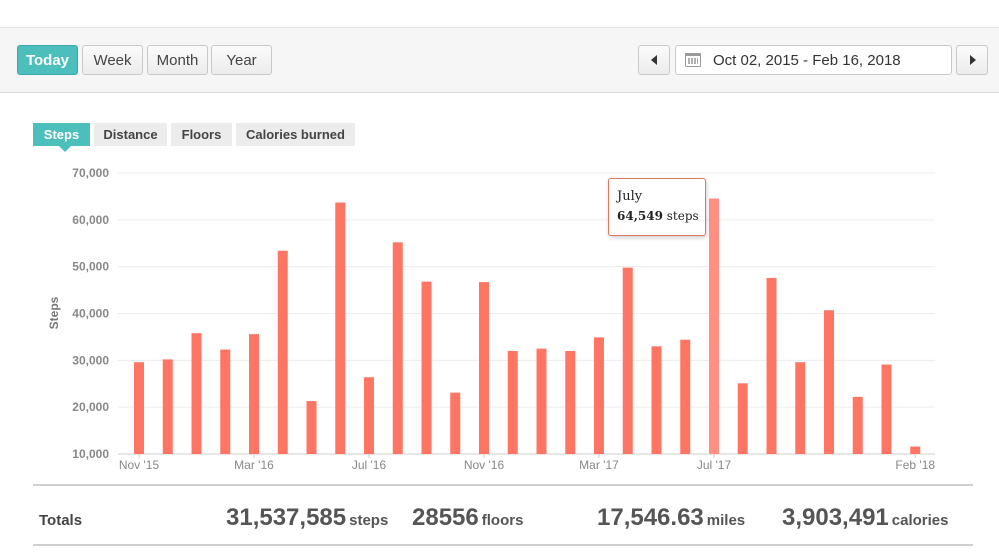 The height and width of the screenshot is (554, 999). Describe the element at coordinates (61, 137) in the screenshot. I see `tab-steps: Steps` at that location.